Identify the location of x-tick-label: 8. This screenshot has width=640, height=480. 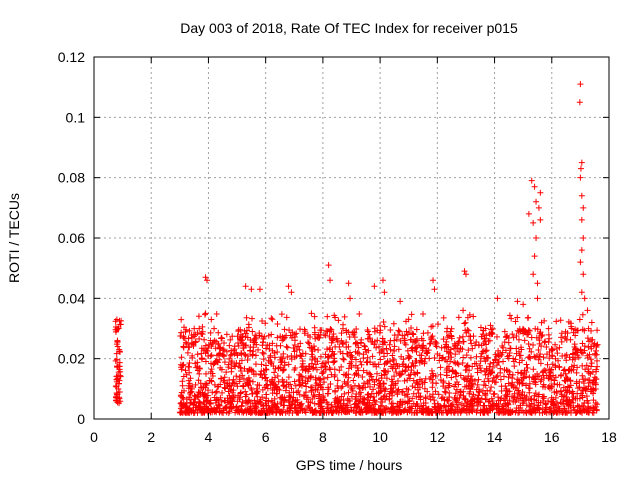
(323, 437).